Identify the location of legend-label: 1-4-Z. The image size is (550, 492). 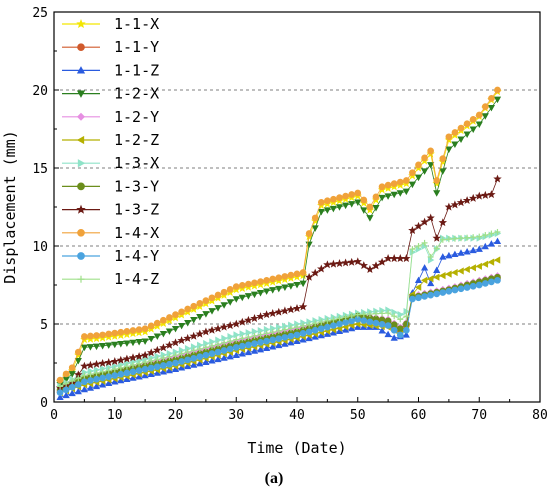
(136, 279).